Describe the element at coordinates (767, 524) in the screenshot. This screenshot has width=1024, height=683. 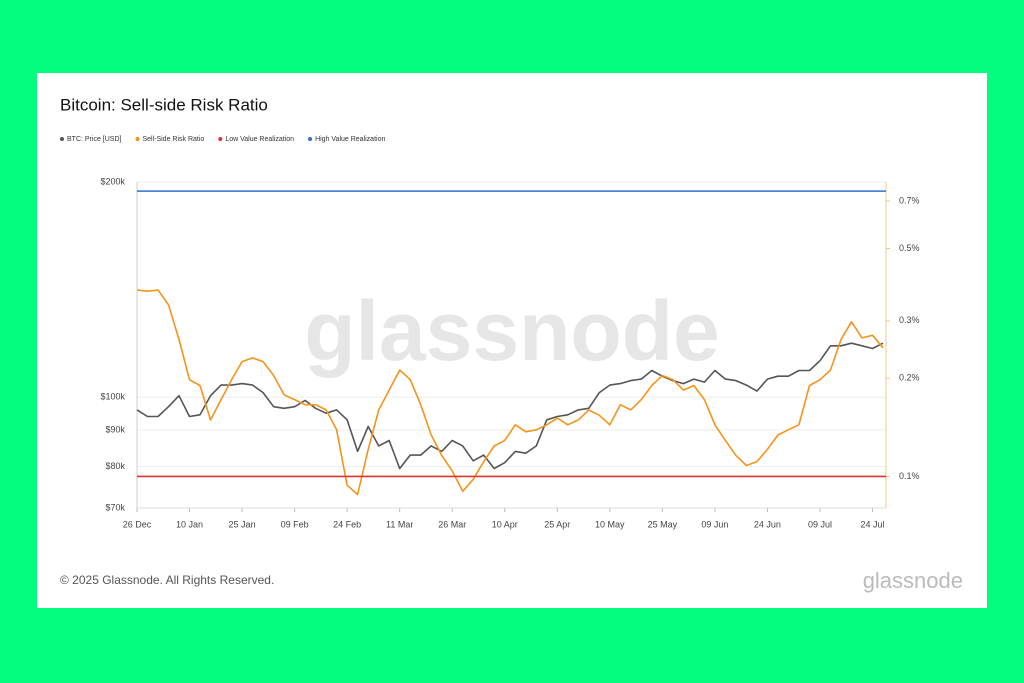
I see `x-tick-label: 24 Jun` at that location.